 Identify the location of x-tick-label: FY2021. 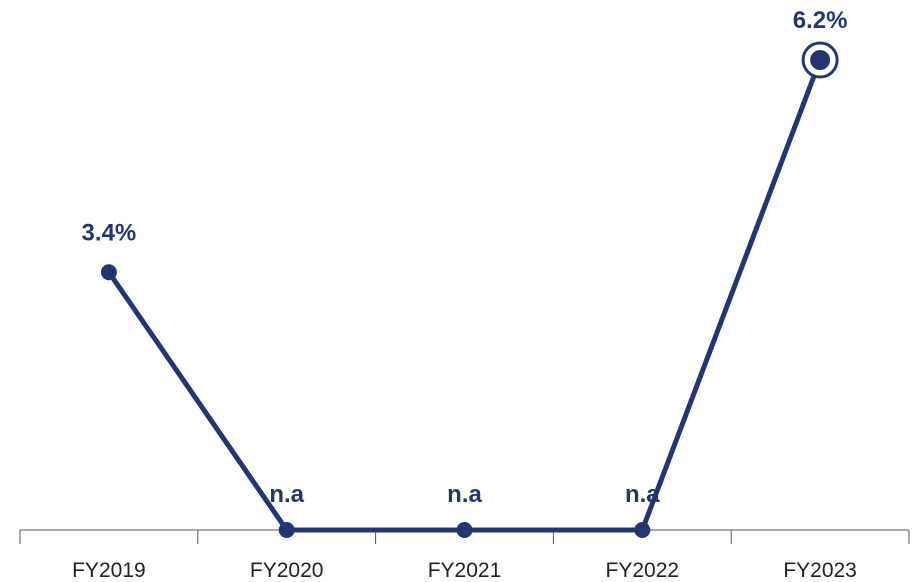
(465, 570).